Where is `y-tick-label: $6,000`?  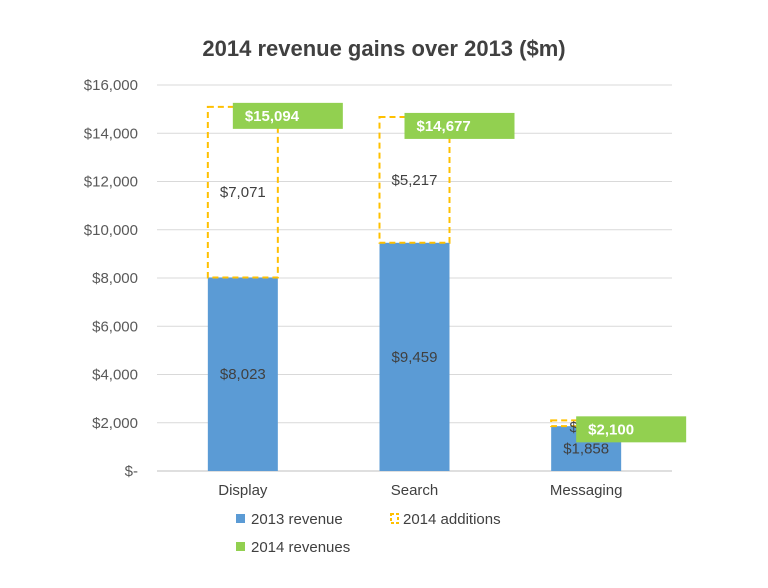
y-tick-label: $6,000 is located at coordinates (115, 326).